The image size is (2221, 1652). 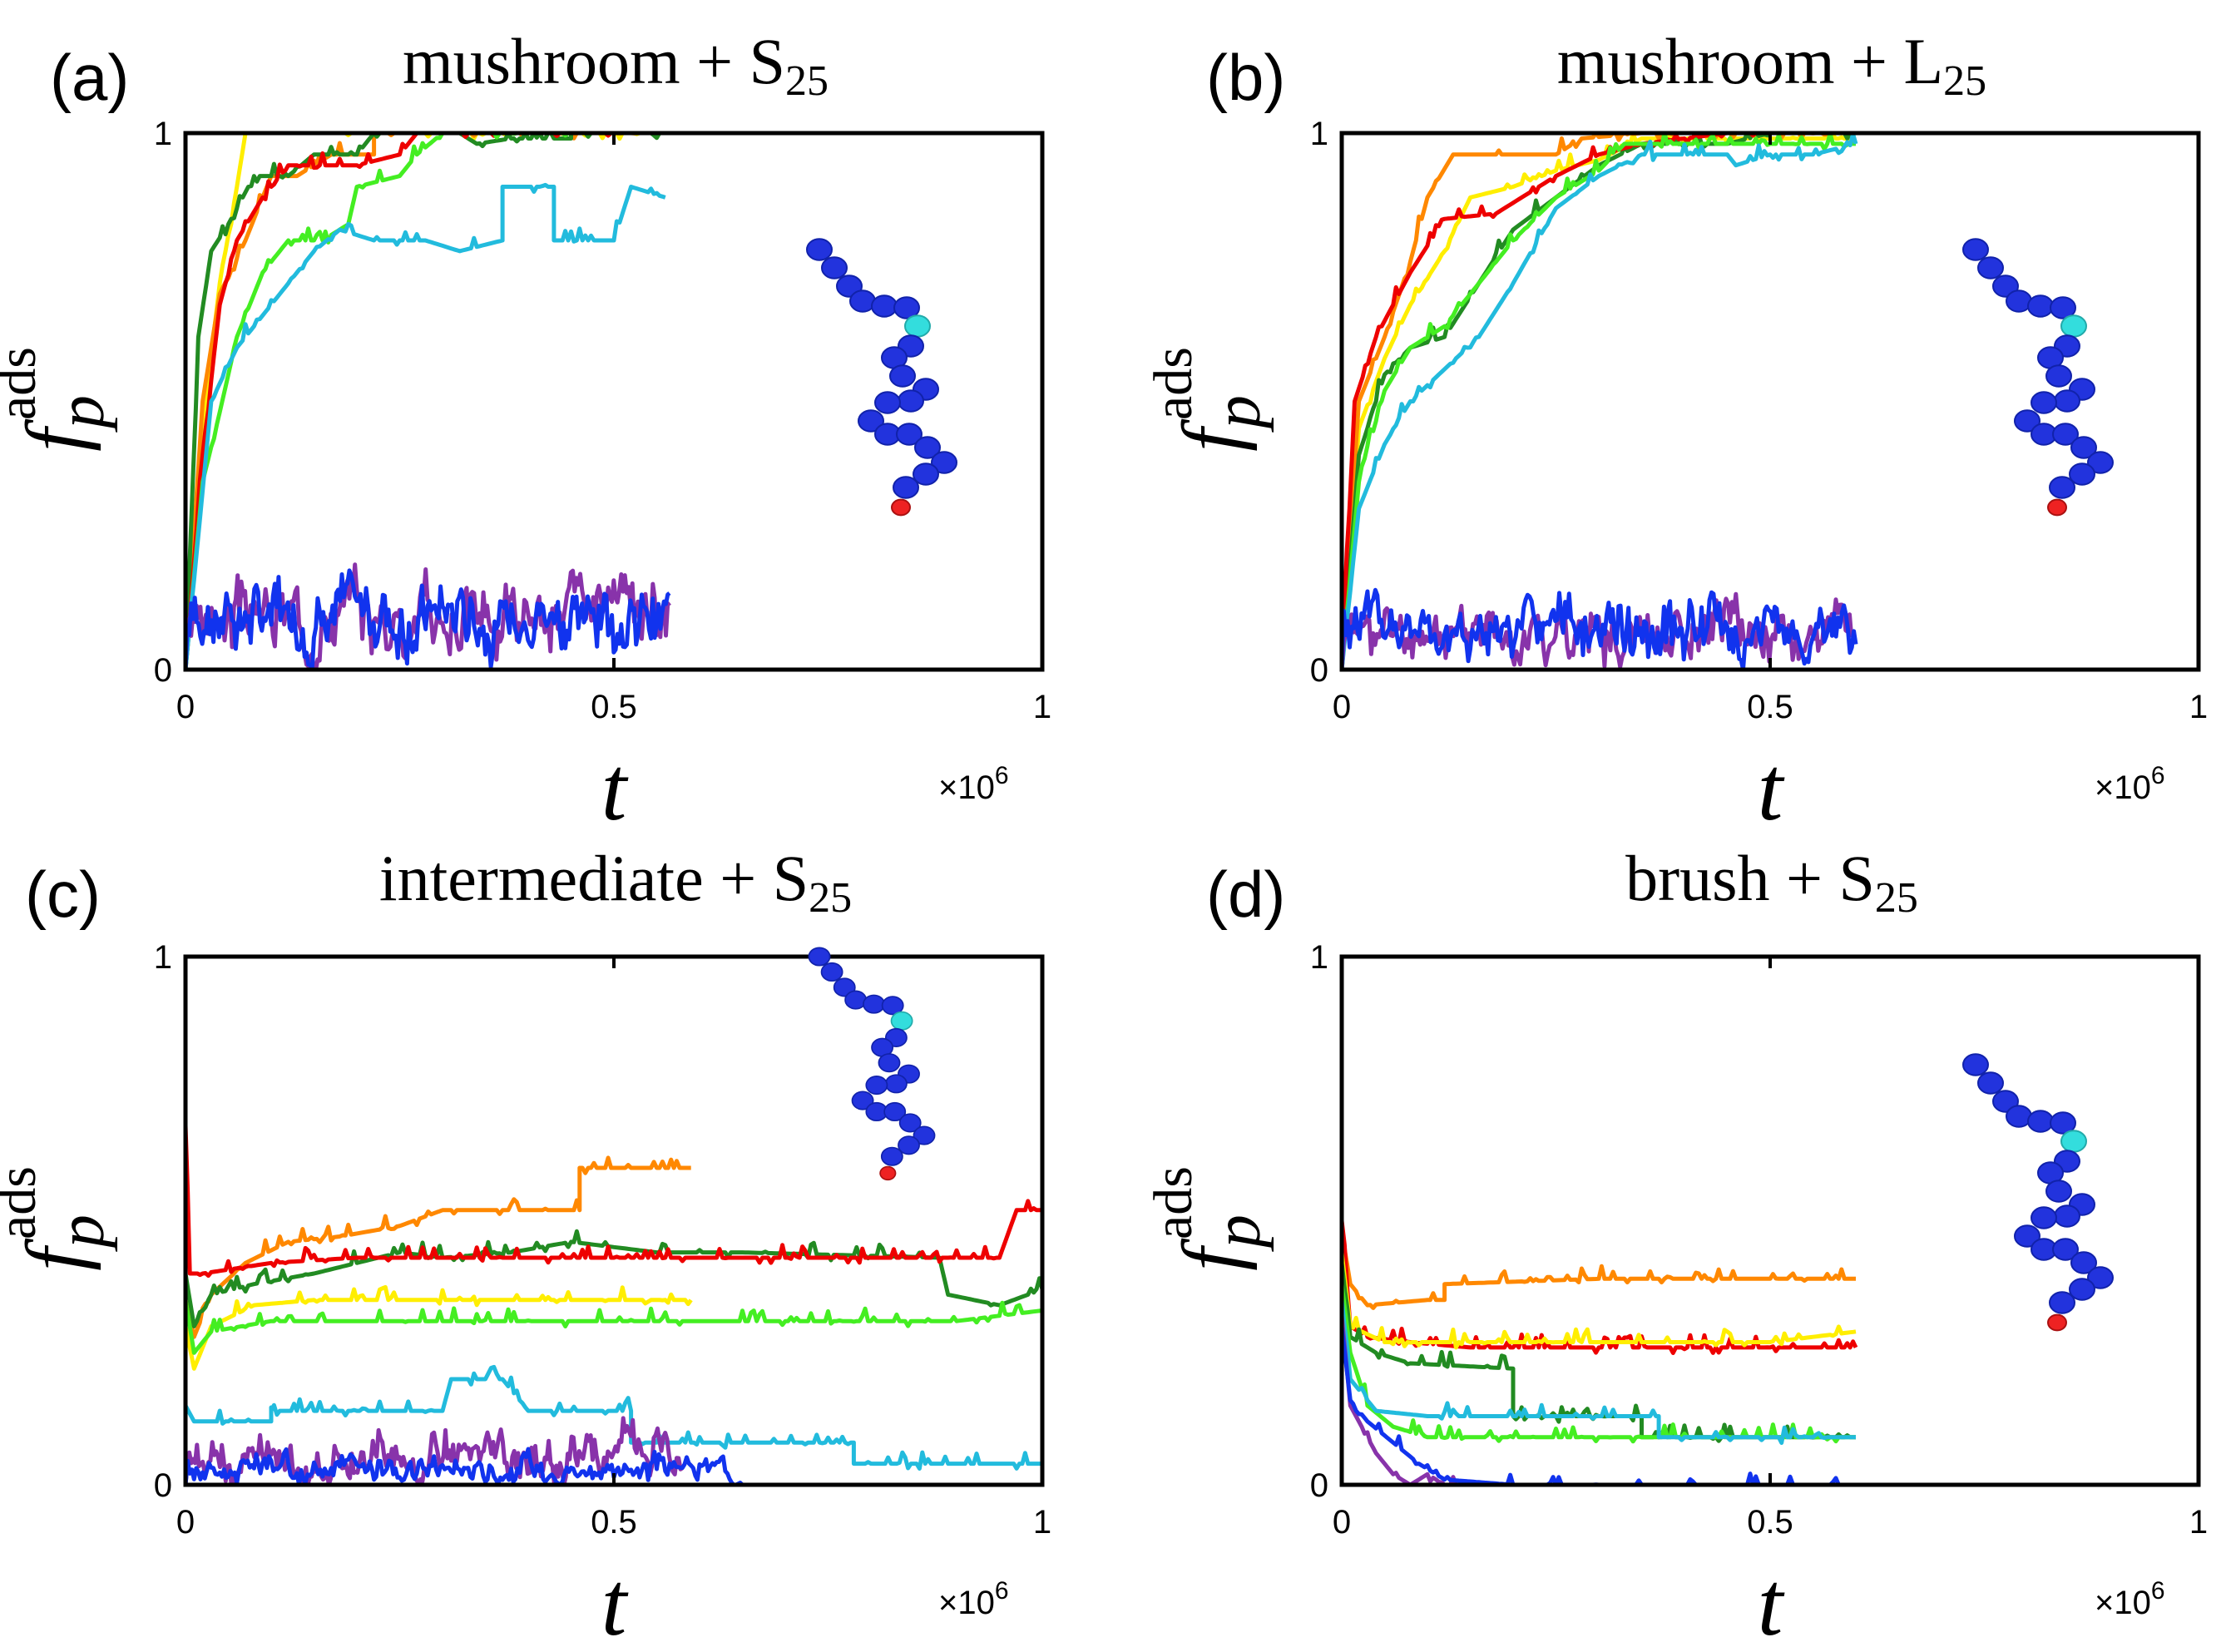 I want to click on series-line-purple, so click(x=1406, y=1400).